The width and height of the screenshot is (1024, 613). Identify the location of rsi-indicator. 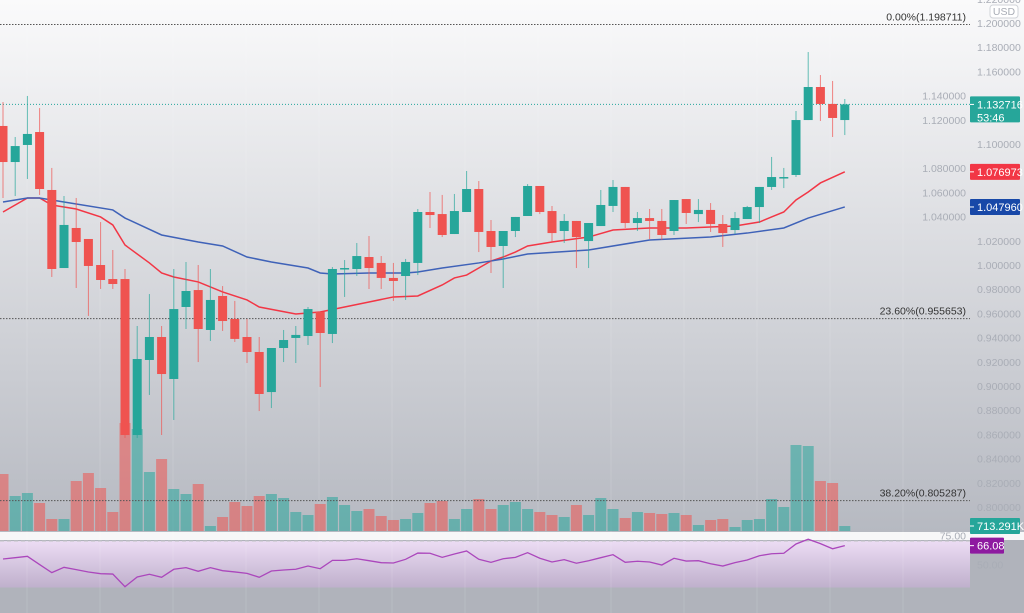
(485, 563).